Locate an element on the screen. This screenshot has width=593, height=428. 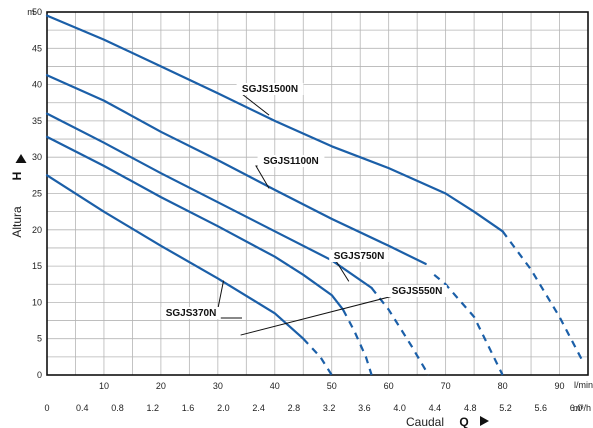
x-tick-label-lmin: 80 is located at coordinates (503, 386).